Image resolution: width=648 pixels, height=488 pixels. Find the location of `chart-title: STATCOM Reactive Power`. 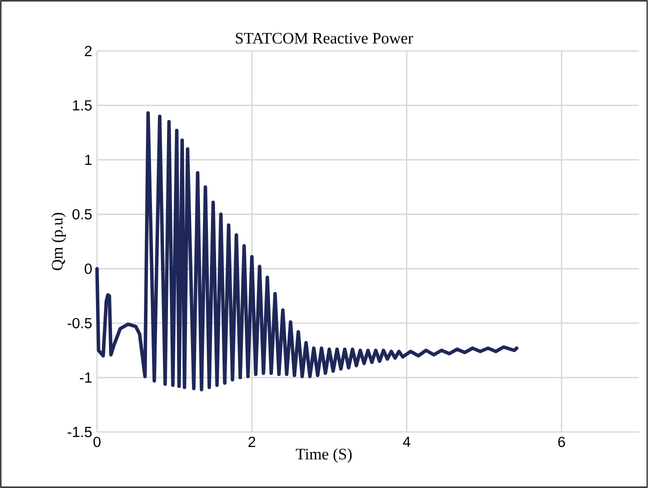

chart-title: STATCOM Reactive Power is located at coordinates (324, 38).